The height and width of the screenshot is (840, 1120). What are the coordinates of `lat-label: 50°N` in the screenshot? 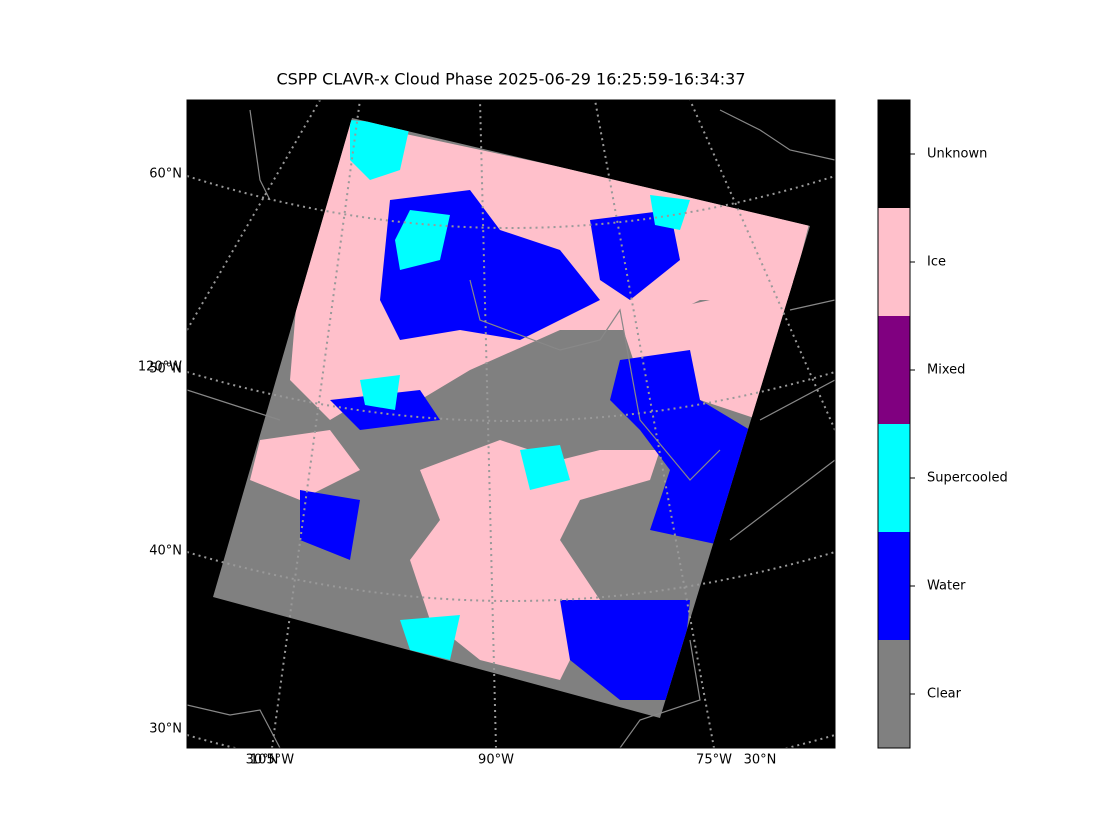 It's located at (165, 369).